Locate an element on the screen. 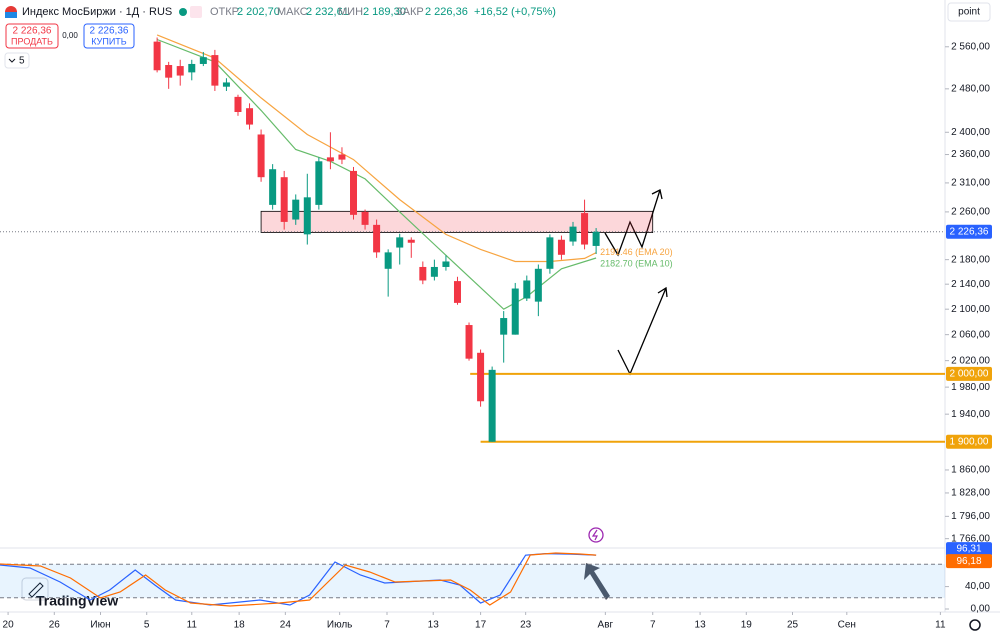  y-tick-label: 1 980,00 is located at coordinates (970, 387).